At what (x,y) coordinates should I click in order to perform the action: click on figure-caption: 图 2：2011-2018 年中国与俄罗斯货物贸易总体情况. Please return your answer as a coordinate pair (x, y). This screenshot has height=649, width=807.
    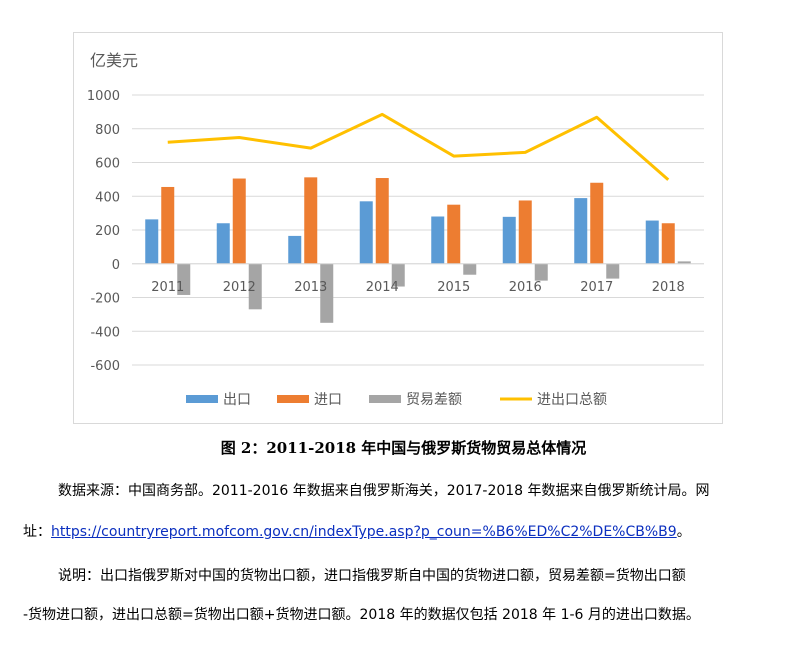
    Looking at the image, I should click on (403, 448).